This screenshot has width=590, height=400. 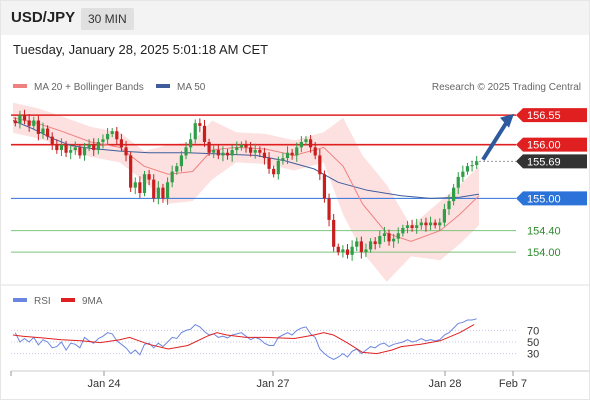 What do you see at coordinates (506, 87) in the screenshot?
I see `source-label: Research © 2025 Trading Central` at bounding box center [506, 87].